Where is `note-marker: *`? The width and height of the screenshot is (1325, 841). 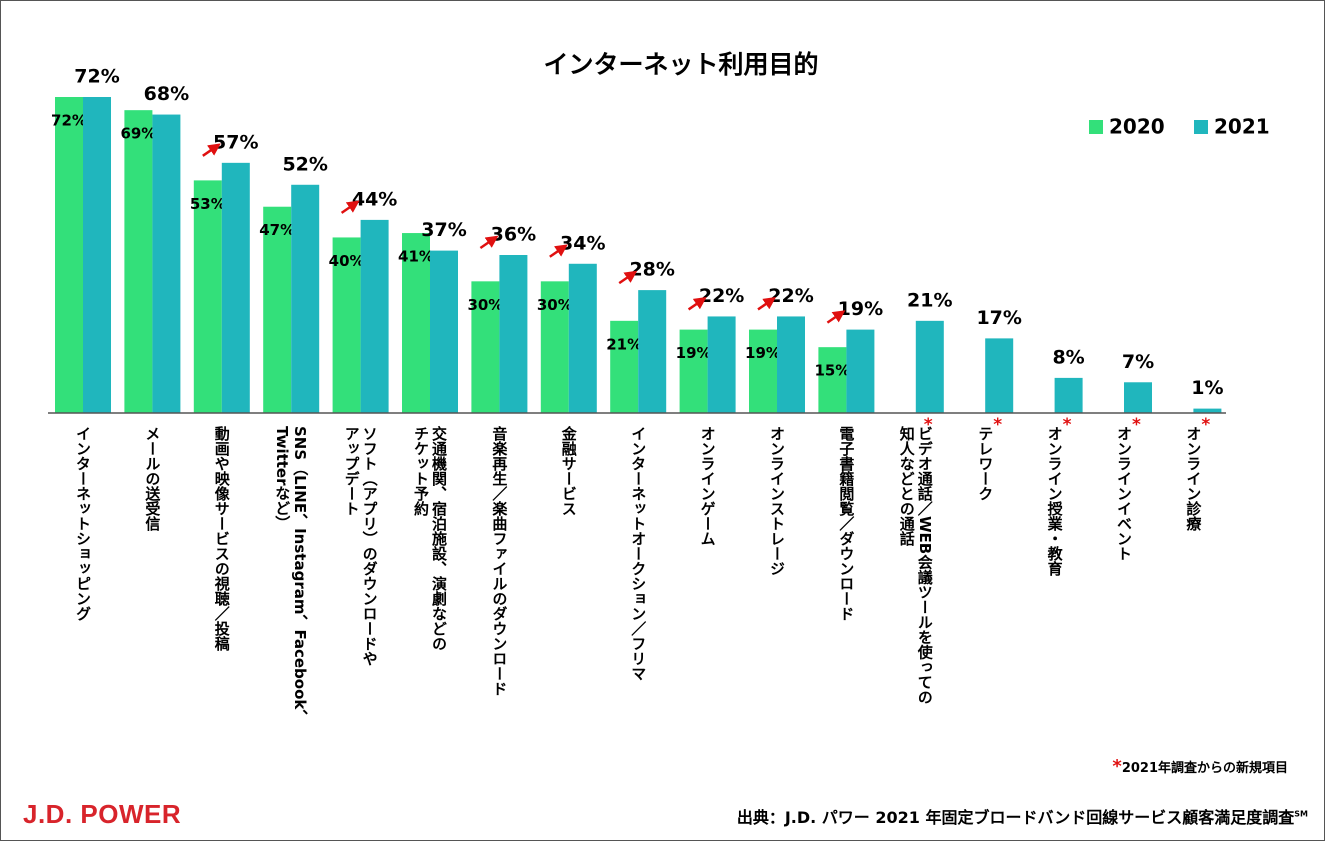 note-marker: * is located at coordinates (1117, 766).